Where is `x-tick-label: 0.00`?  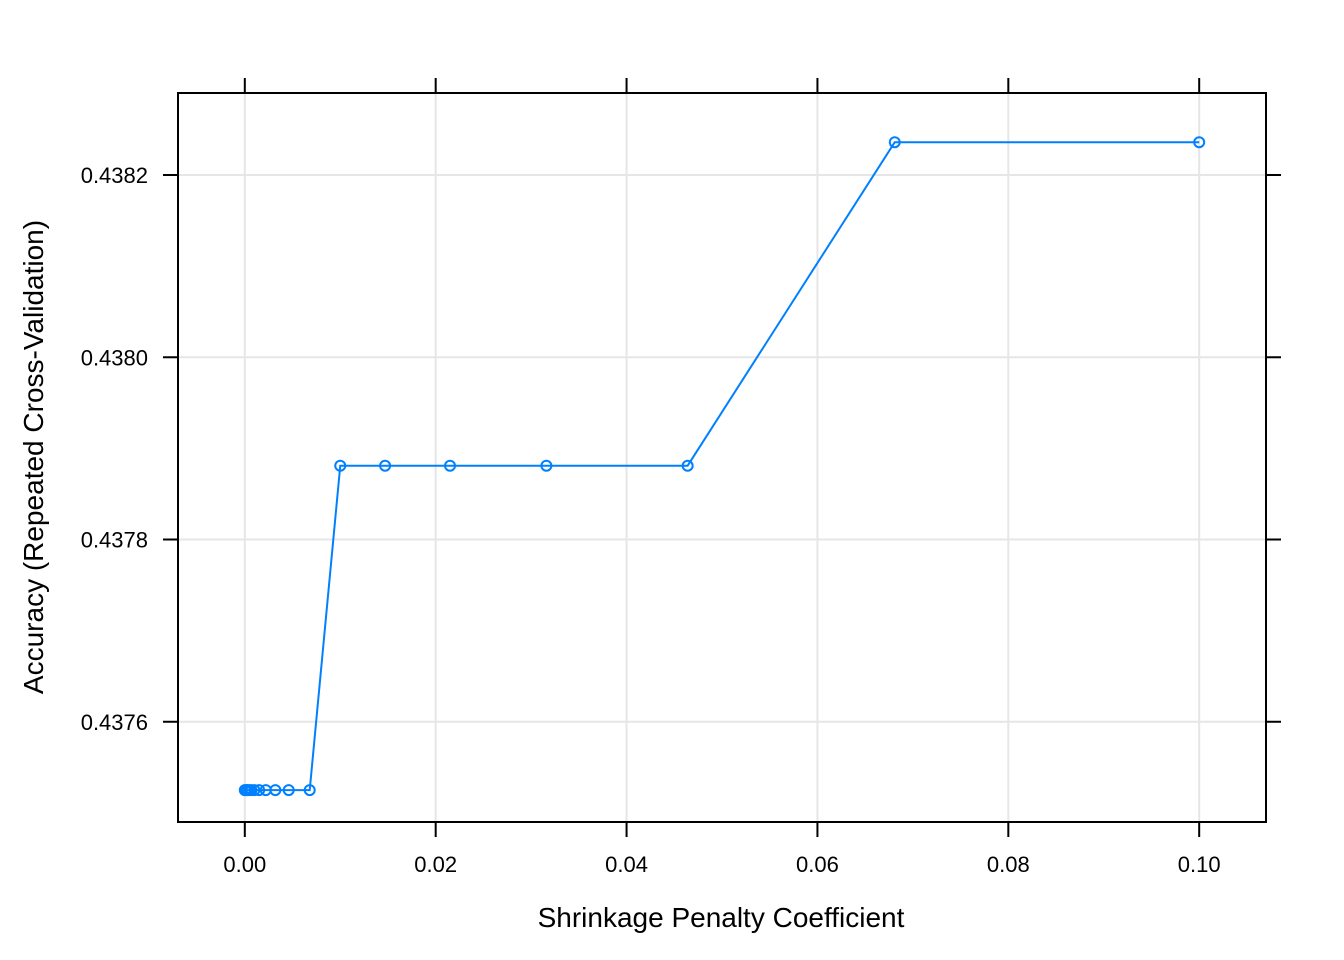 x-tick-label: 0.00 is located at coordinates (244, 864).